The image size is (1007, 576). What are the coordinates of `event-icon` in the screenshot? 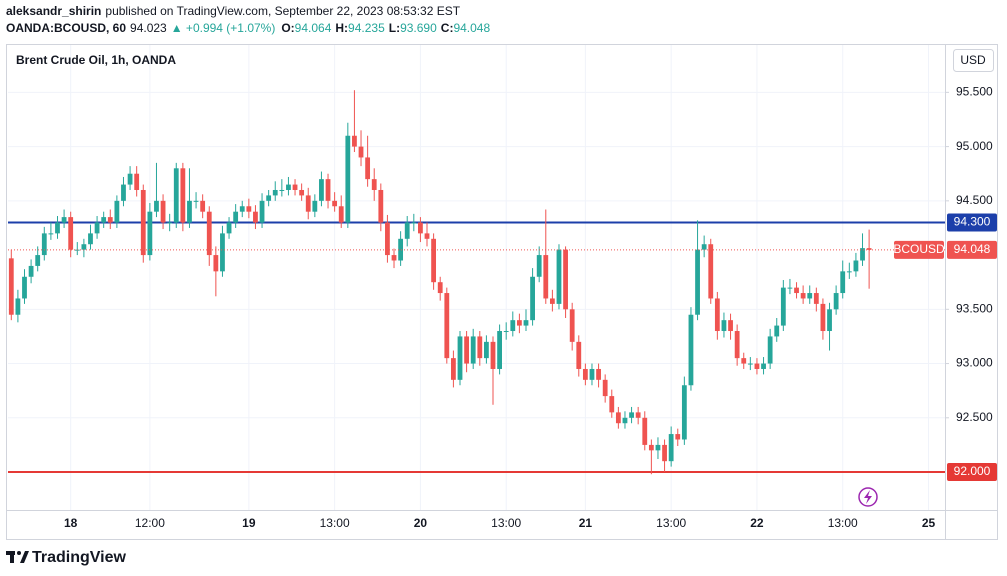 It's located at (868, 497).